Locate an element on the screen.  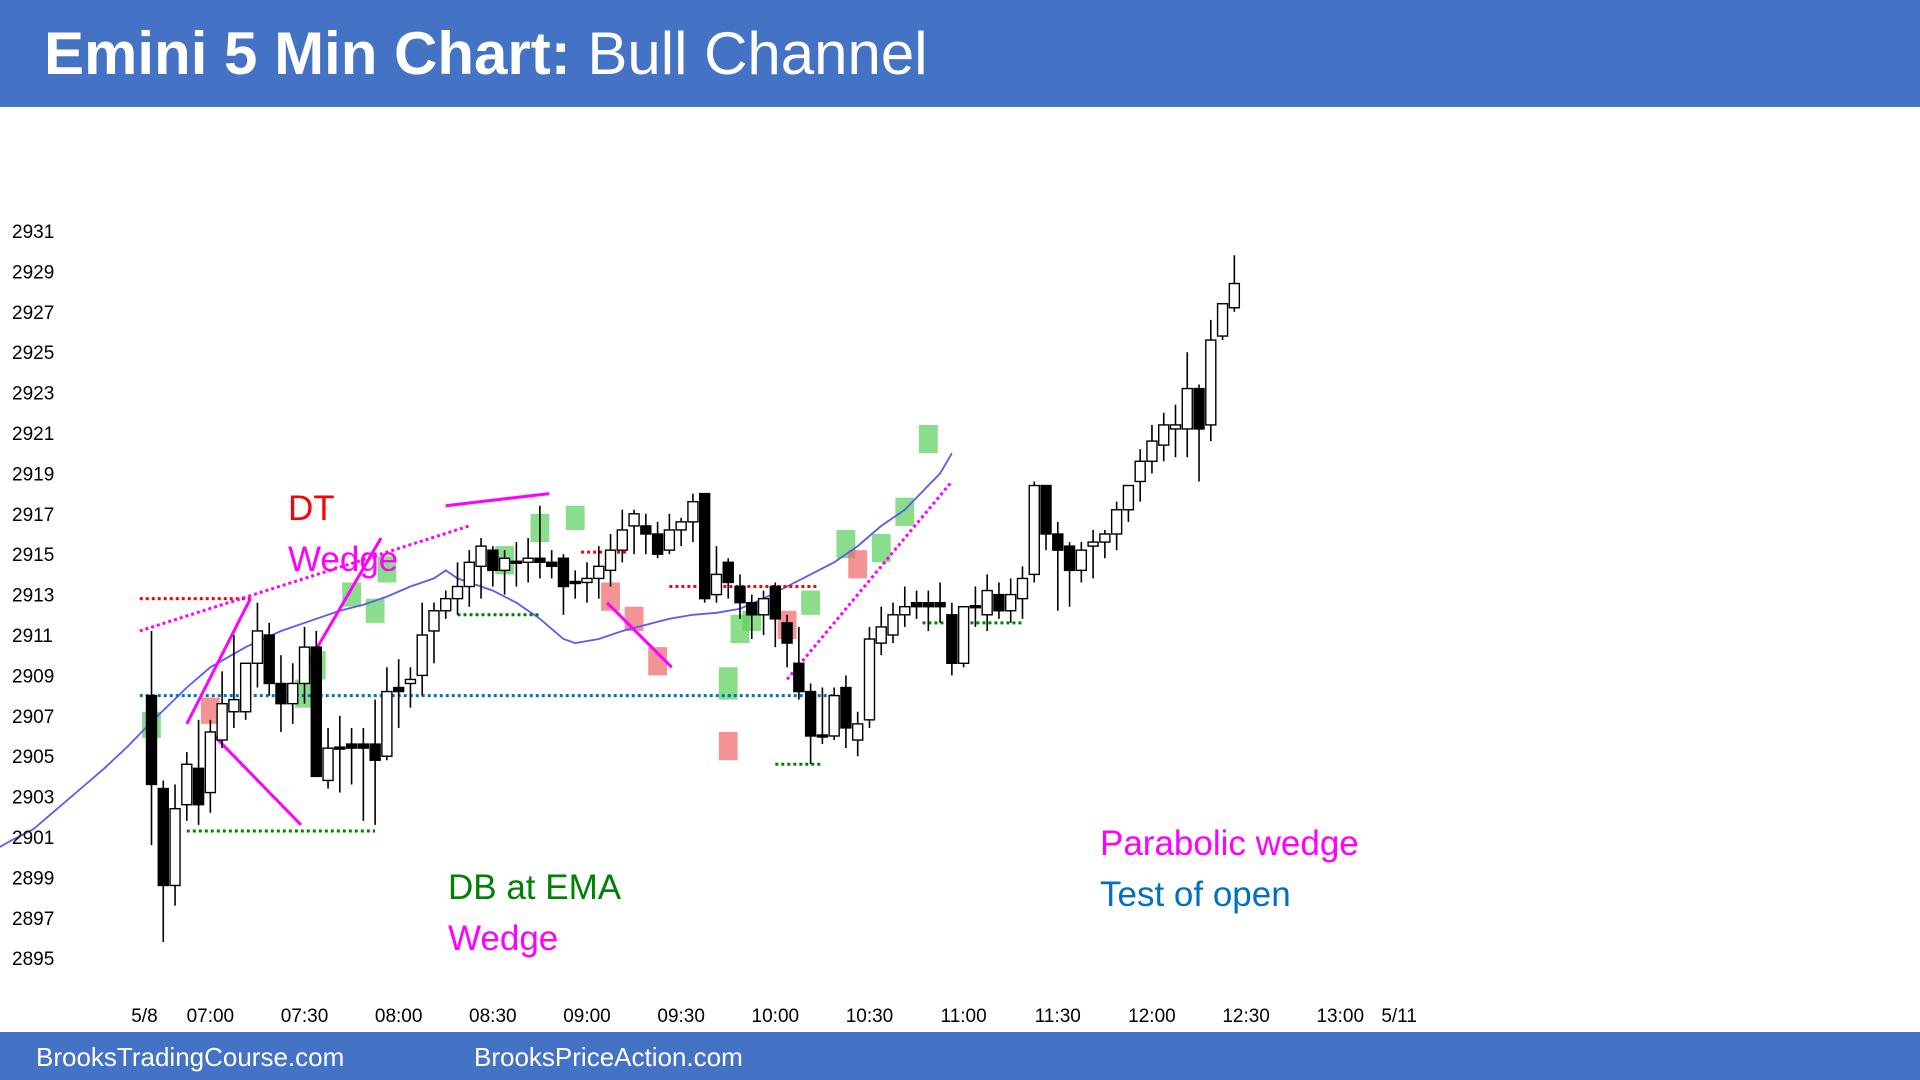
annotation-db-at-ema: DB at EMA is located at coordinates (535, 887).